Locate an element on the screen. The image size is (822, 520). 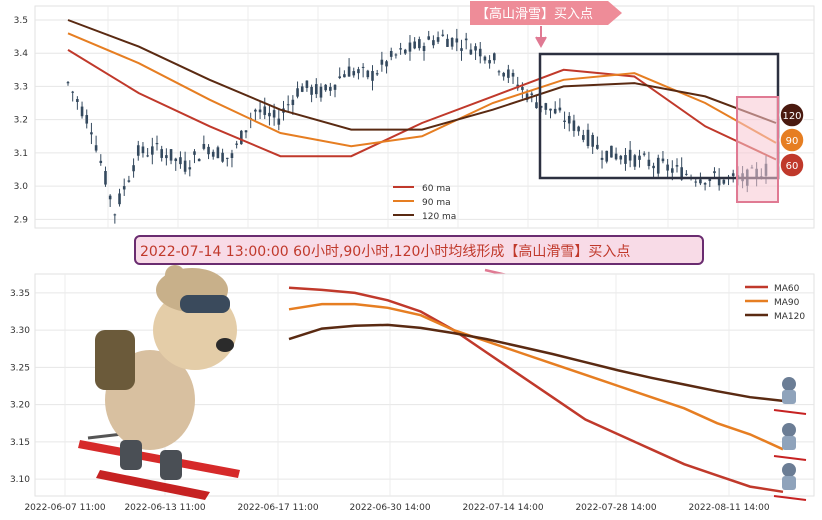
bottom-x-tick-label: 2022-07-28 14:00 is located at coordinates (615, 508).